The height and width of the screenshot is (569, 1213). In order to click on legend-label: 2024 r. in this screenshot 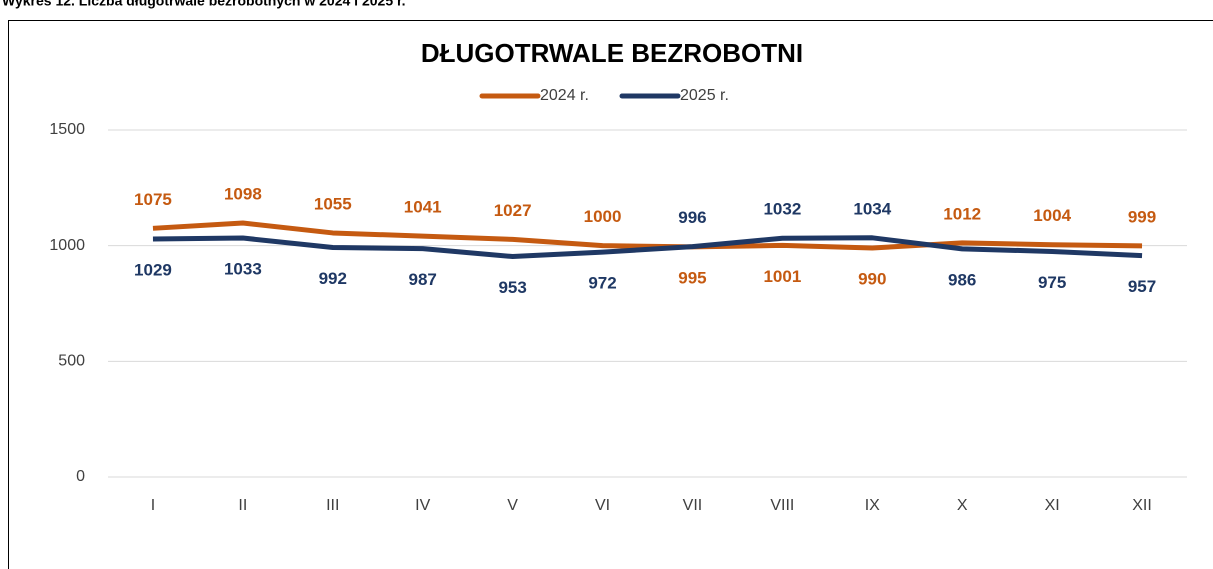, I will do `click(564, 95)`.